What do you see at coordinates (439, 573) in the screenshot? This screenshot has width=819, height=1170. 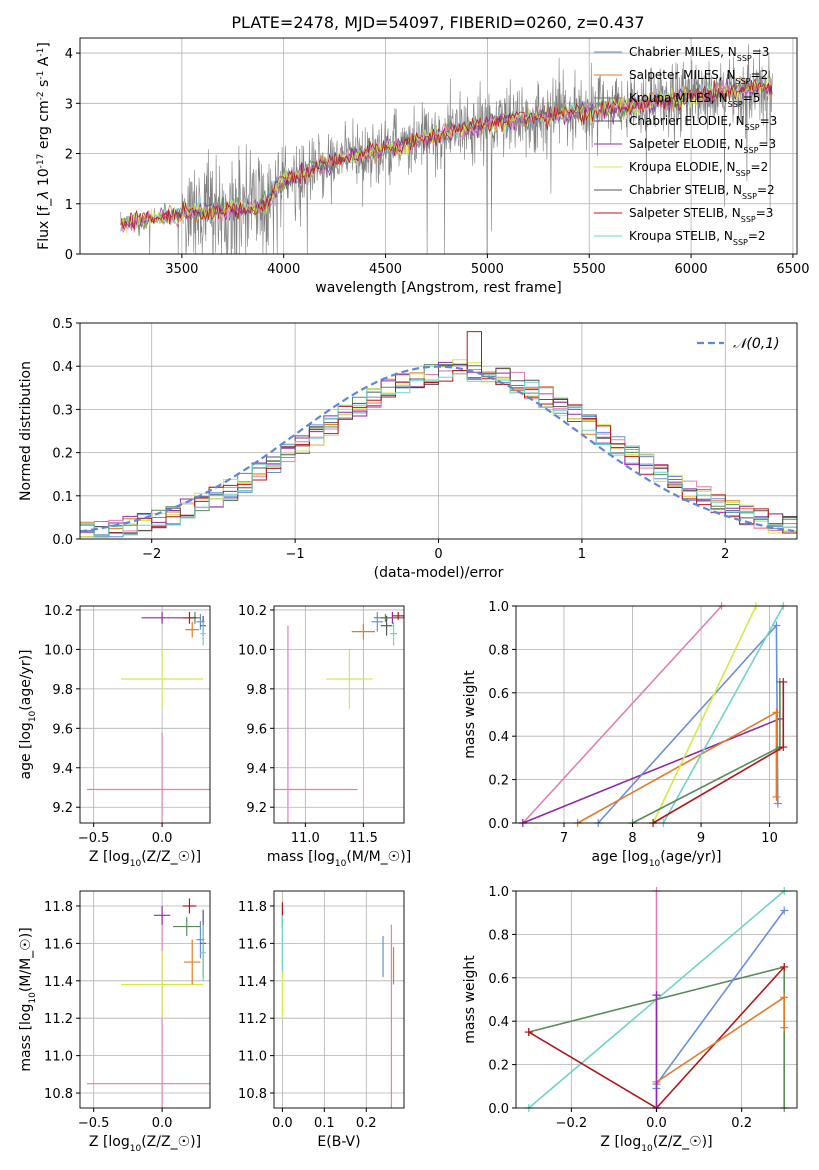 I see `x-axis-label: (data-model)/error` at bounding box center [439, 573].